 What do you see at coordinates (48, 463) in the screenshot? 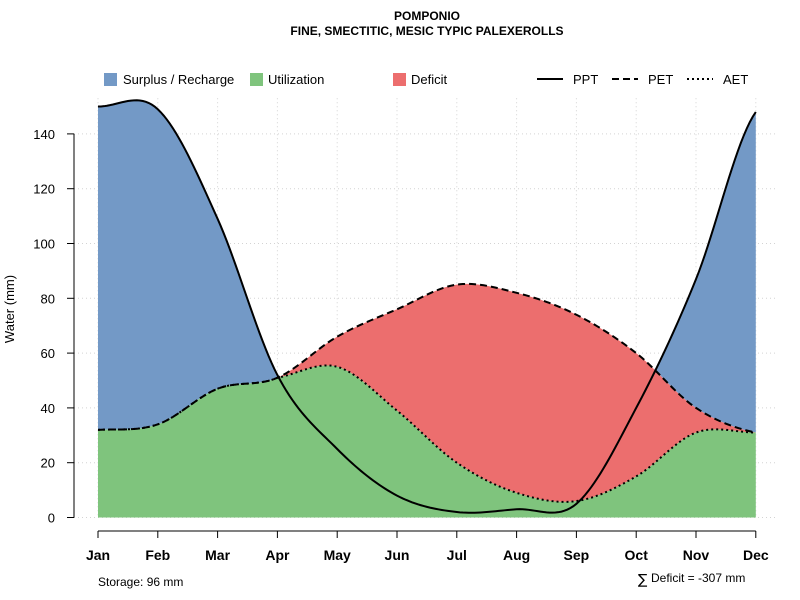
I see `y-tick-label: 20` at bounding box center [48, 463].